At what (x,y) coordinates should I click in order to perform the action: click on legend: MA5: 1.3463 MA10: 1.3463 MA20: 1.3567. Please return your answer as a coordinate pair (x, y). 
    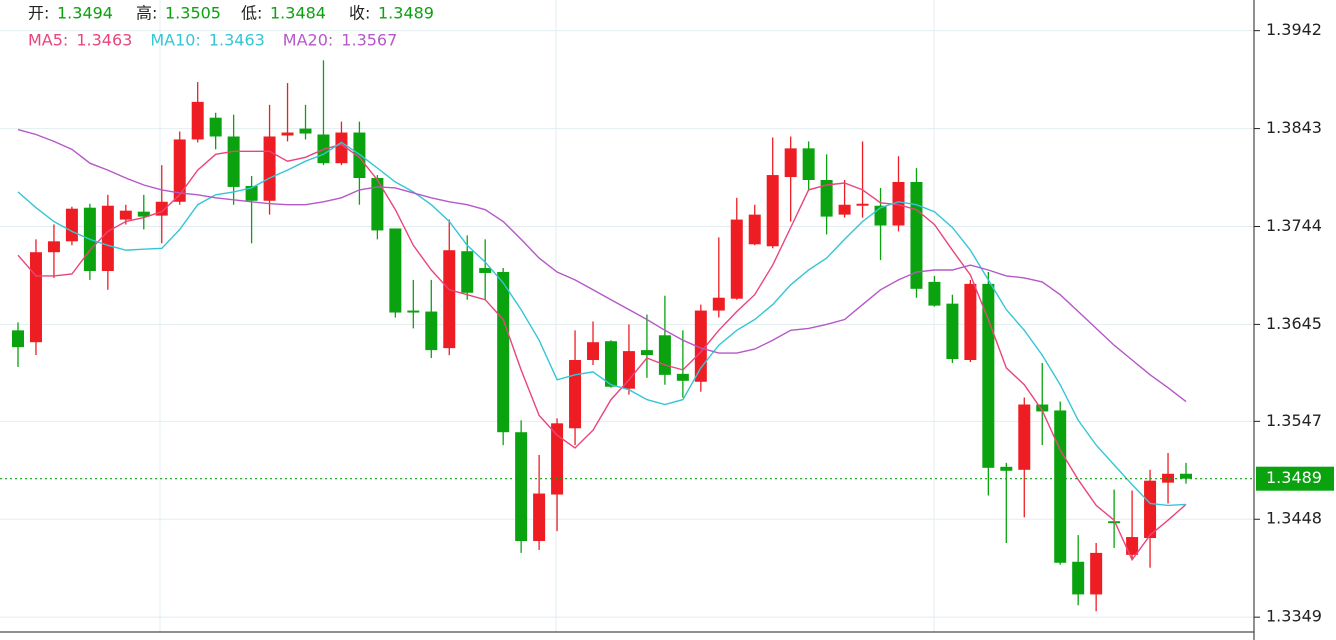
    Looking at the image, I should click on (212, 40).